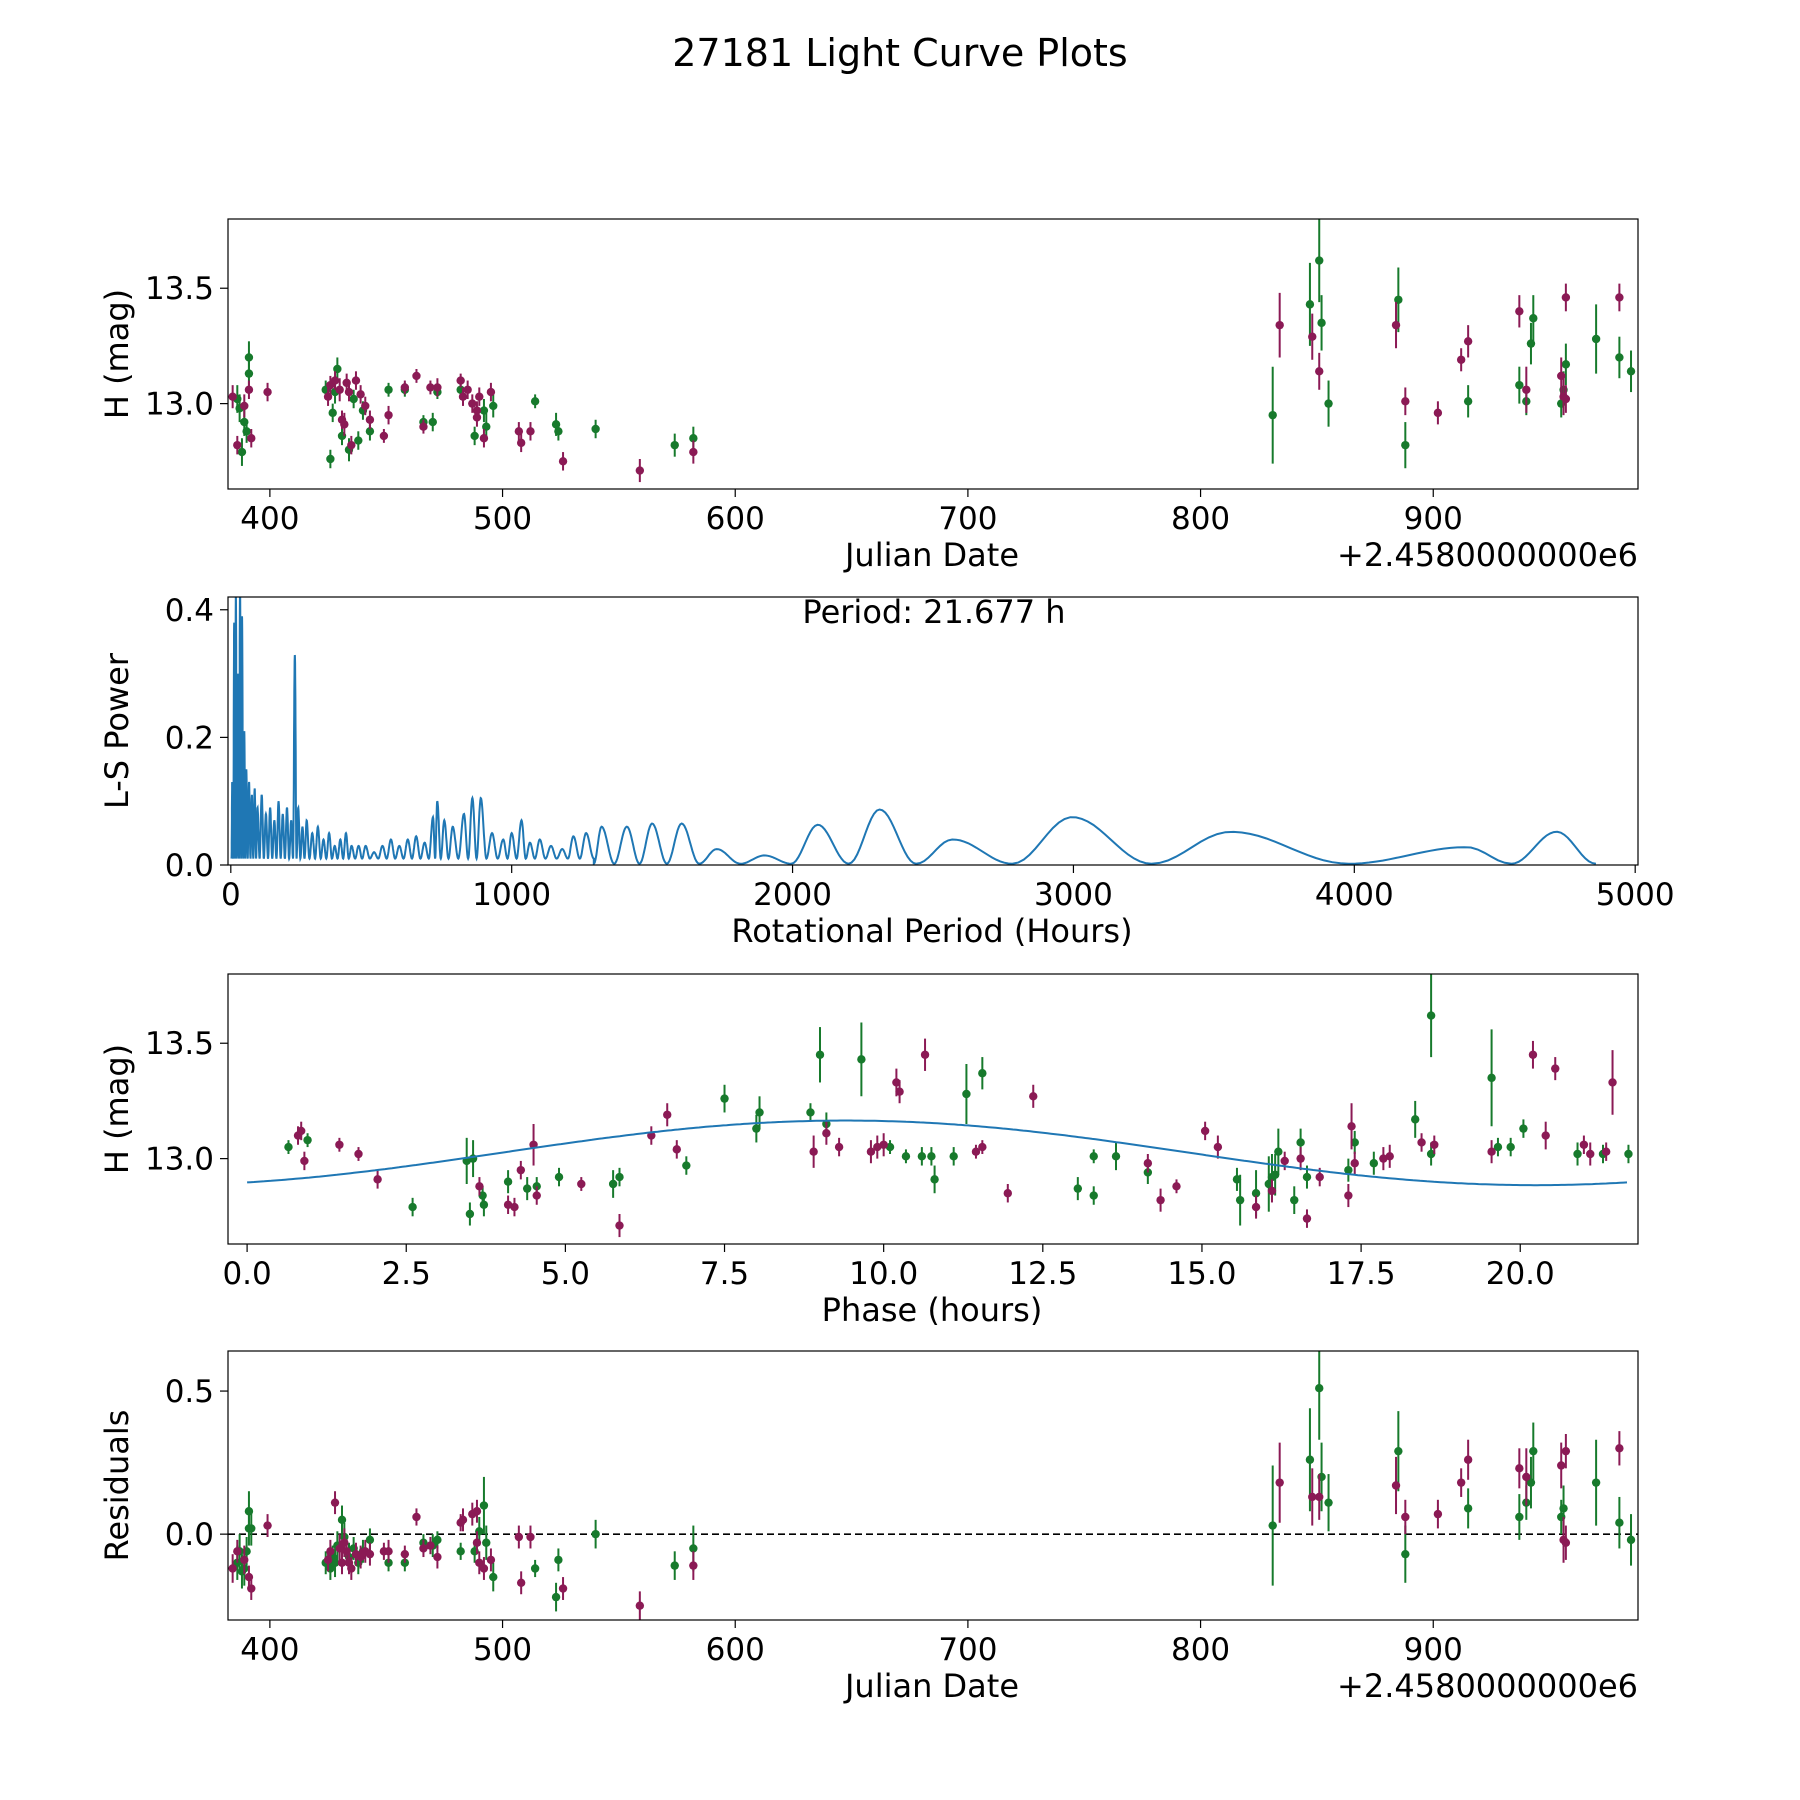 This screenshot has height=1800, width=1800. I want to click on phased-frame, so click(933, 1109).